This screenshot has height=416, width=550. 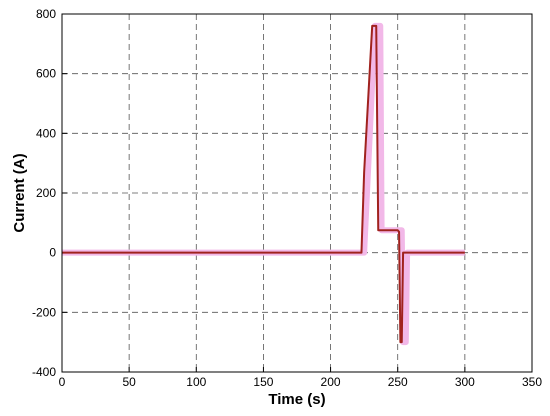 What do you see at coordinates (44, 312) in the screenshot?
I see `y-tick-label: -200` at bounding box center [44, 312].